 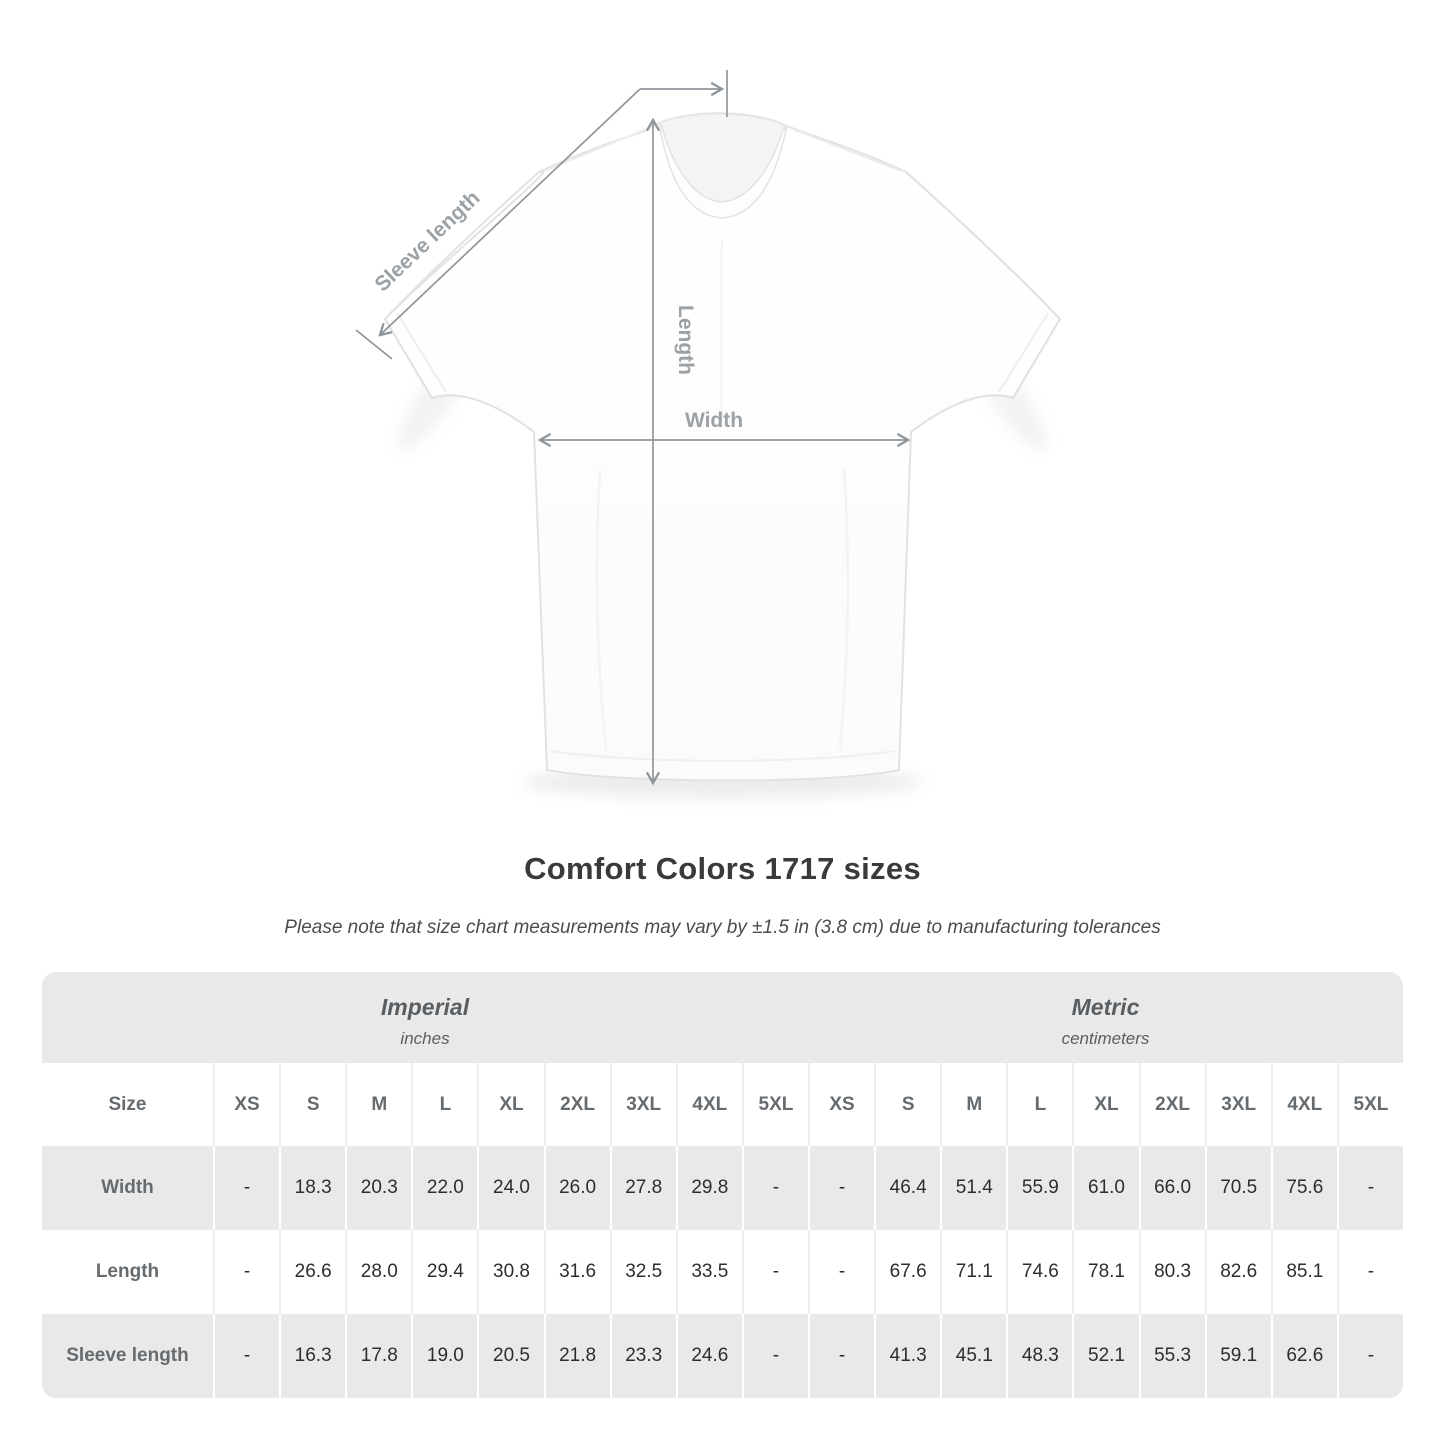 What do you see at coordinates (378, 1356) in the screenshot?
I see `size-value-cell: 17.8` at bounding box center [378, 1356].